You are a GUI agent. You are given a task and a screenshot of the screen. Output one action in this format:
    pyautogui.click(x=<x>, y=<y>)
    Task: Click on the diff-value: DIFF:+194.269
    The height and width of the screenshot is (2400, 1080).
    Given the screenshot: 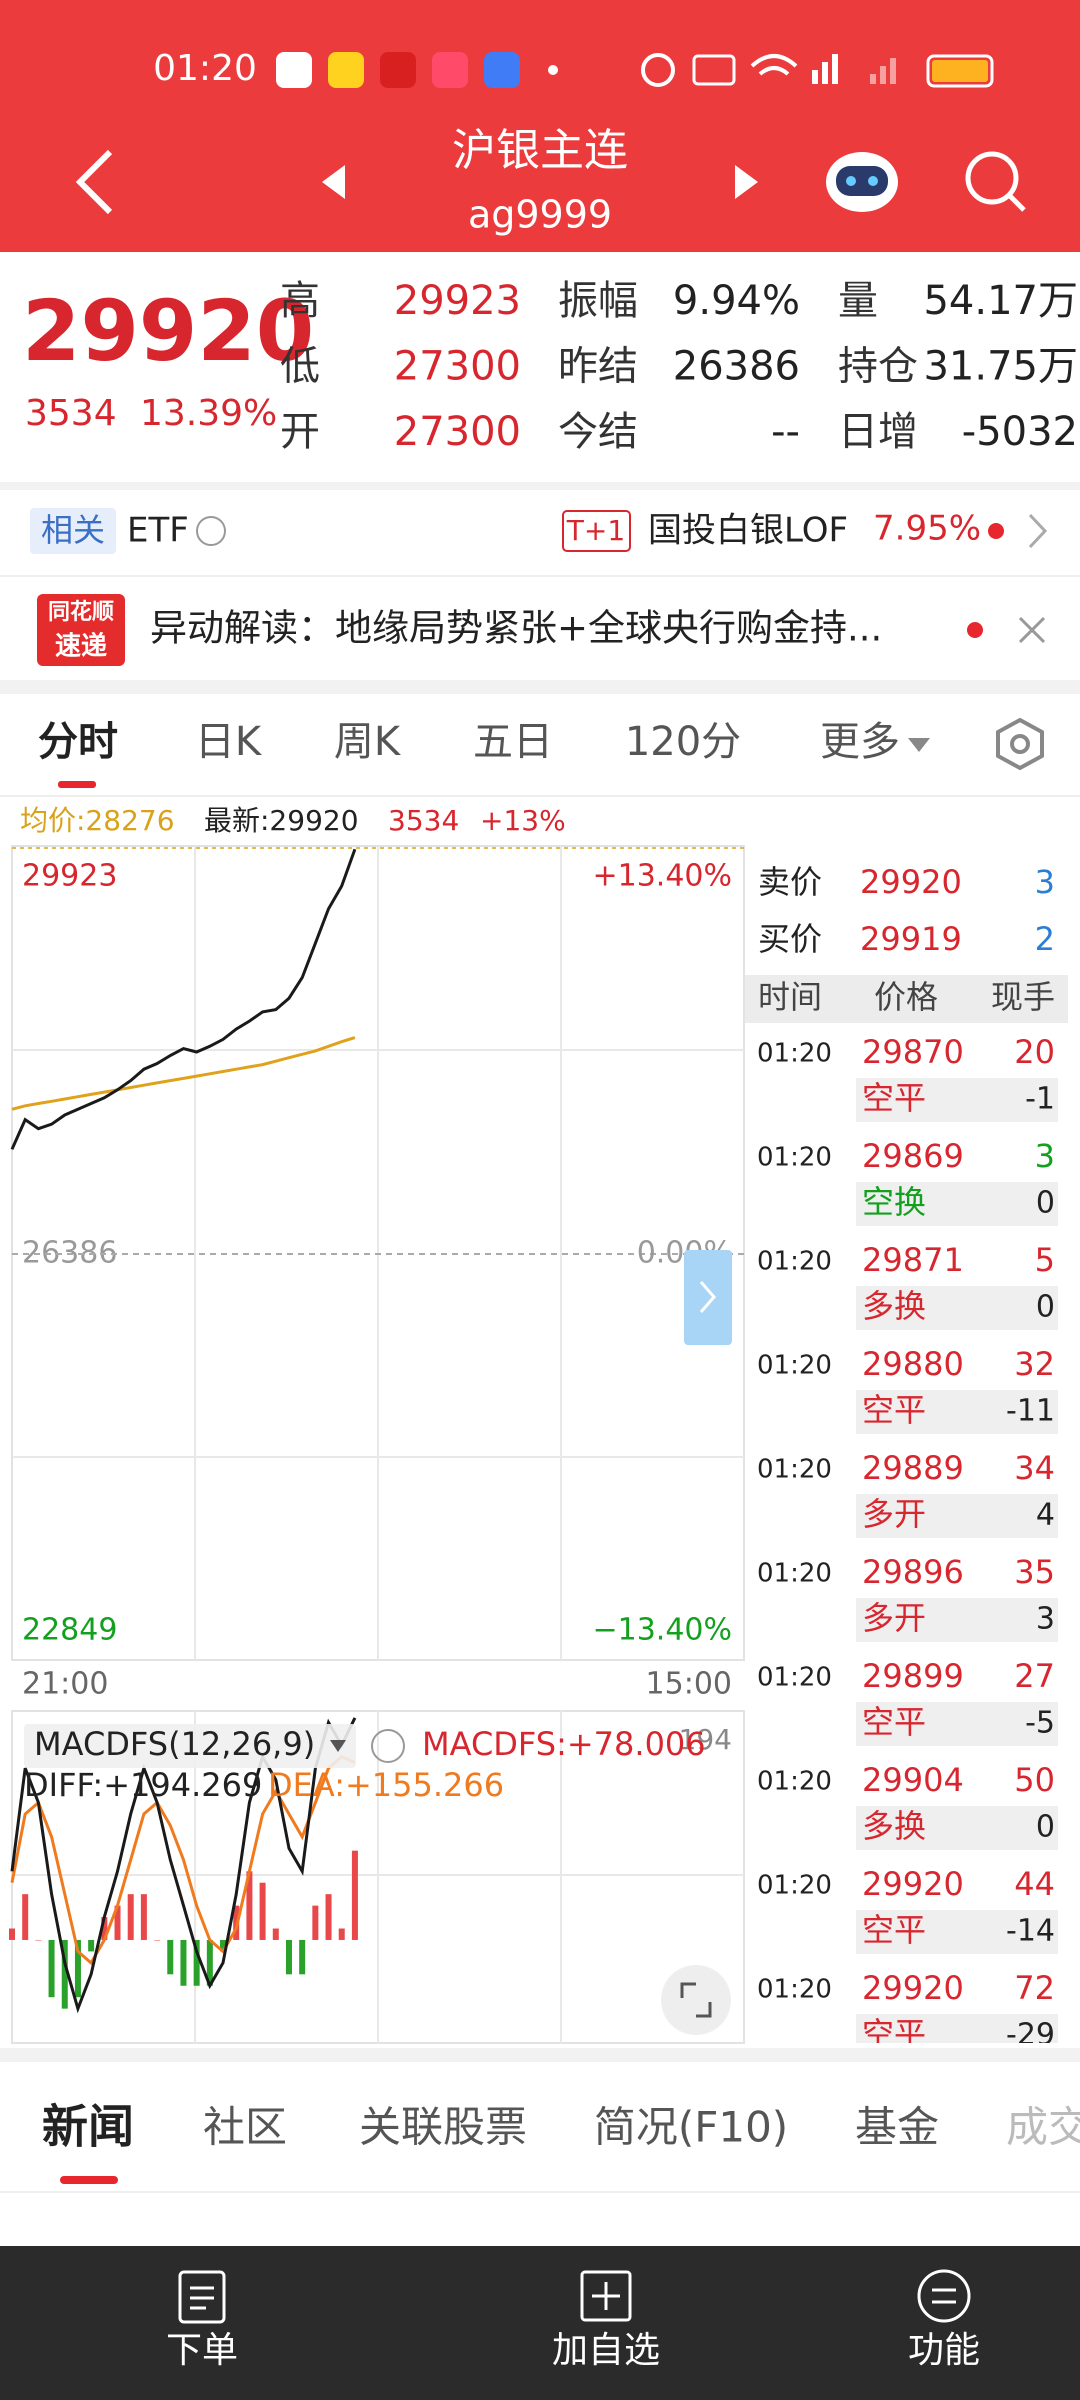 What is the action you would take?
    pyautogui.click(x=143, y=1785)
    